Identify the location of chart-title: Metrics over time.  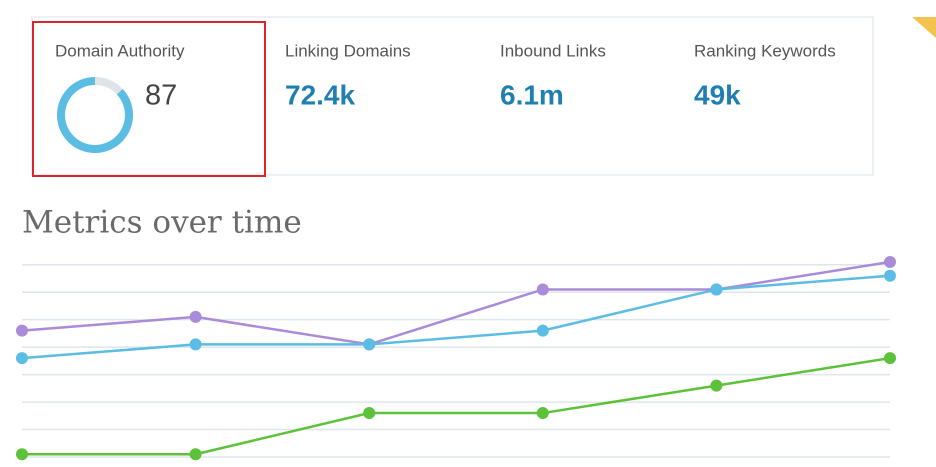
(162, 223).